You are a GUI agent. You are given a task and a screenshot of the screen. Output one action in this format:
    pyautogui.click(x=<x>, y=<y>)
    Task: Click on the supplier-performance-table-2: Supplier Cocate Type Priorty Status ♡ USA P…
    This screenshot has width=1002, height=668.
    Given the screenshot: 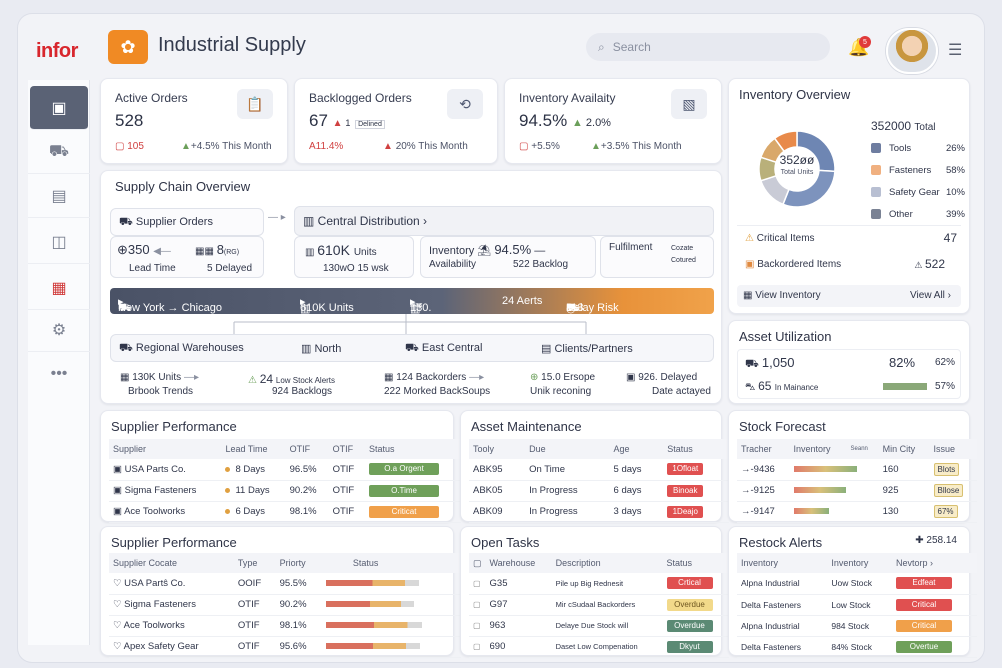 What is the action you would take?
    pyautogui.click(x=285, y=605)
    